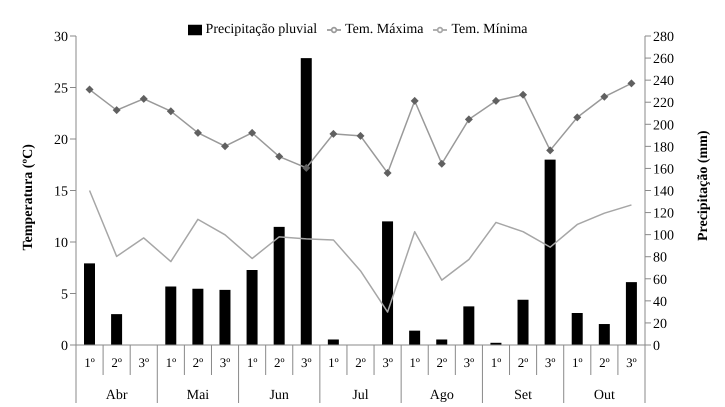  Describe the element at coordinates (703, 186) in the screenshot. I see `y2-axis-title: Precipitação (mm)` at that location.